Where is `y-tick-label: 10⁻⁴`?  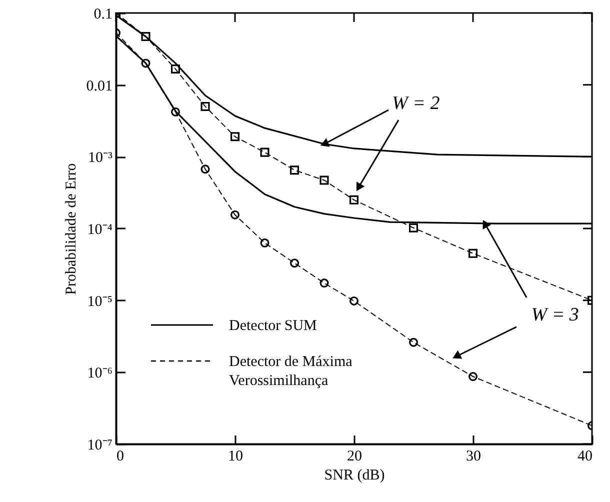 y-tick-label: 10⁻⁴ is located at coordinates (99, 230).